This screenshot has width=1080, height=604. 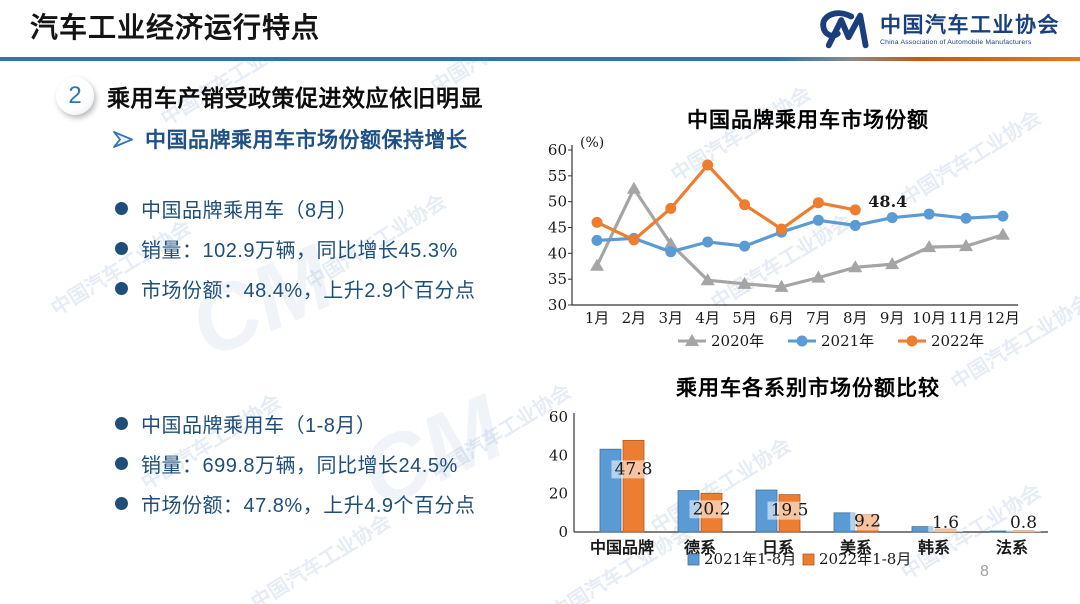 What do you see at coordinates (957, 341) in the screenshot?
I see `svg-text: 2022年` at bounding box center [957, 341].